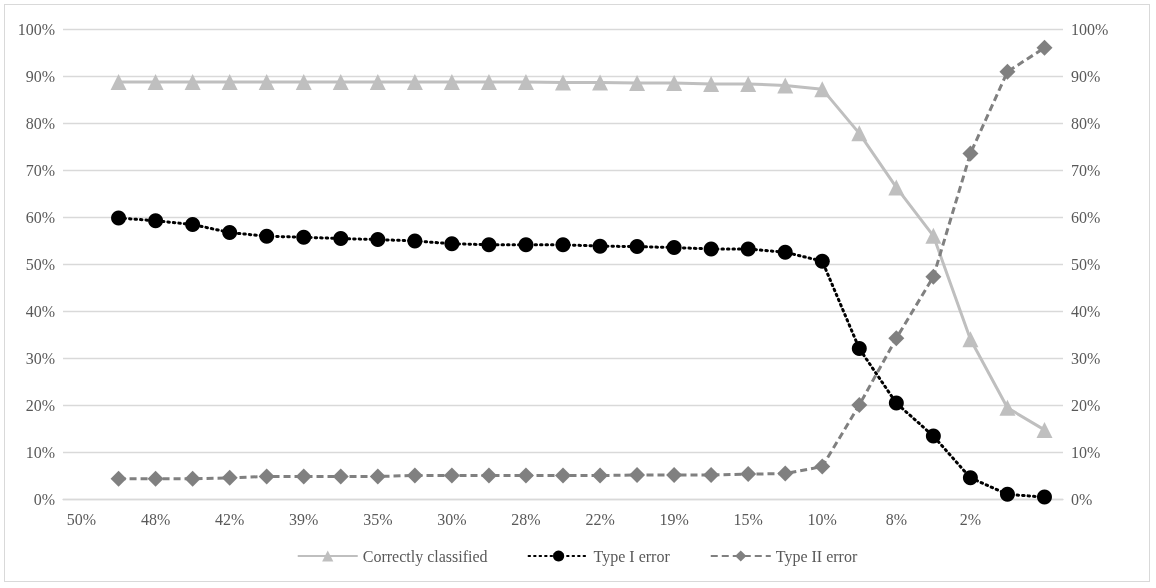 This screenshot has width=1156, height=588. Describe the element at coordinates (40, 264) in the screenshot. I see `y-tick-label: 50%` at that location.